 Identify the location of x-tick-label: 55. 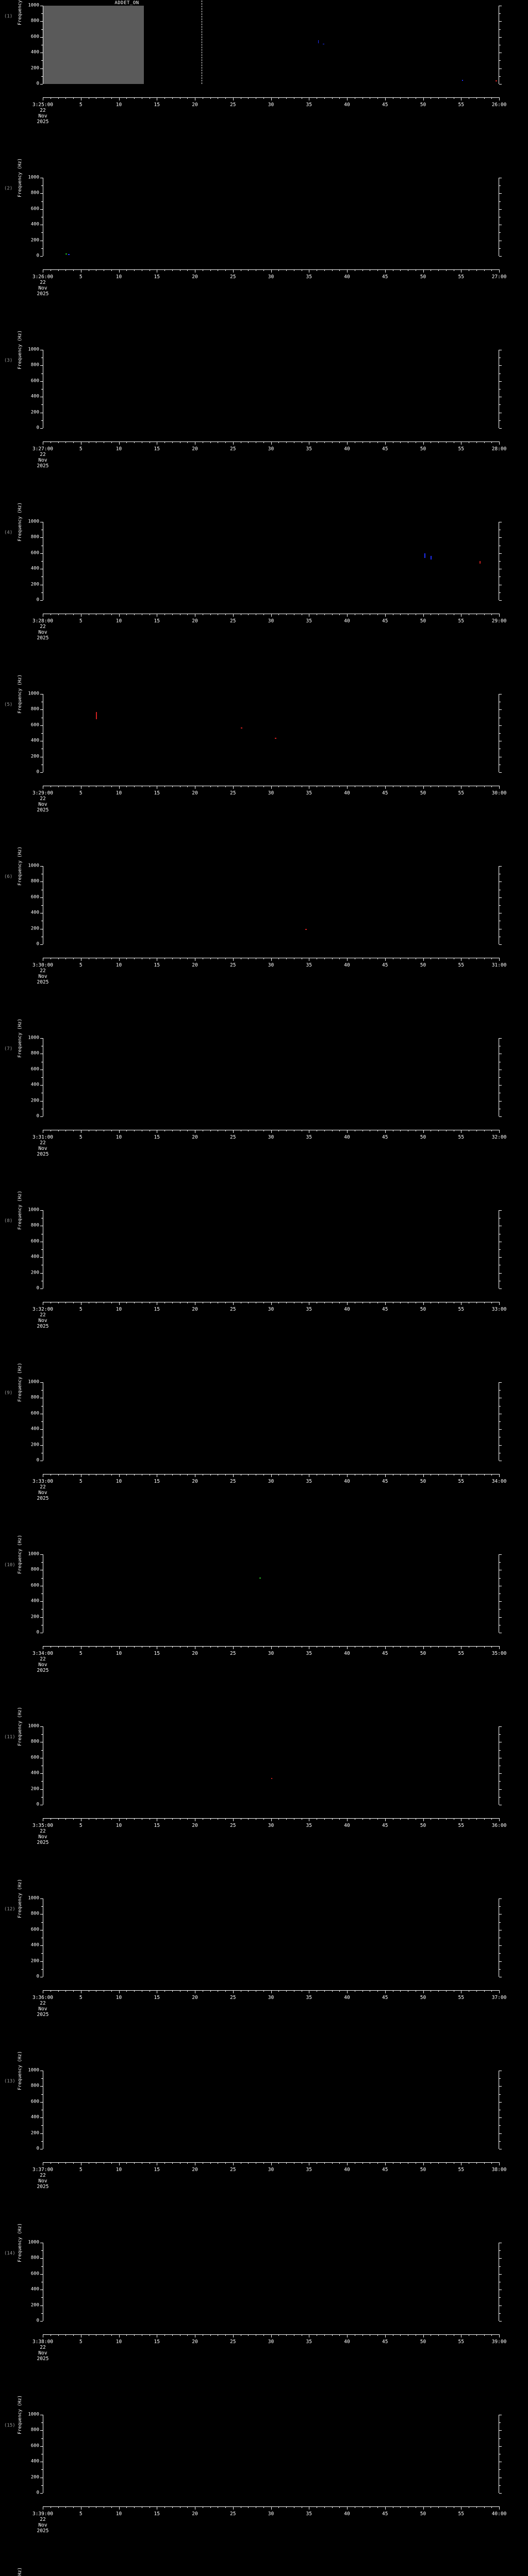
(461, 1653).